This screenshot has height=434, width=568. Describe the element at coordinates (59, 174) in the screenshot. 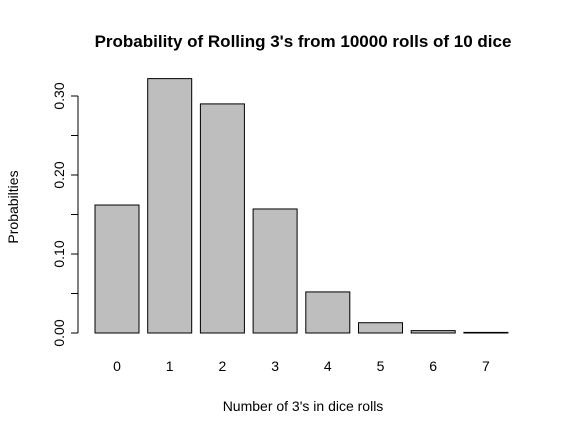

I see `y-tick-label: 0.20` at that location.